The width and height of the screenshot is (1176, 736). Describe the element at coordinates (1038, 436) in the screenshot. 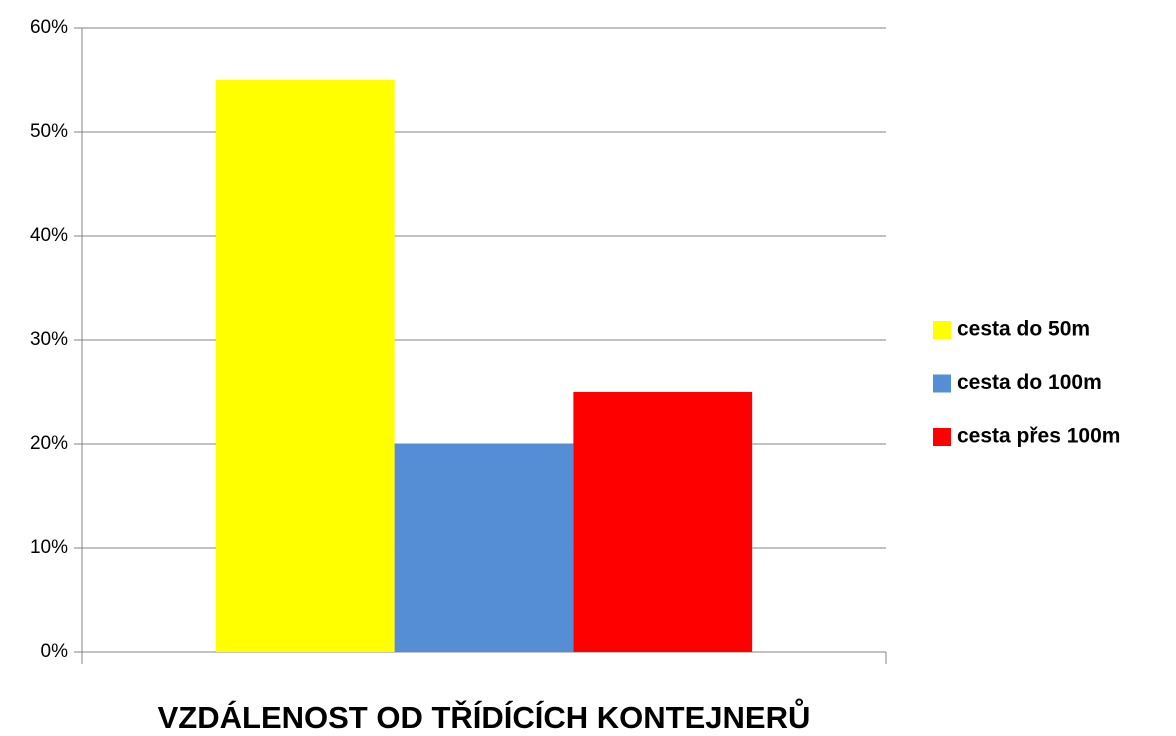

I see `legend-label: cesta přes 100m` at that location.